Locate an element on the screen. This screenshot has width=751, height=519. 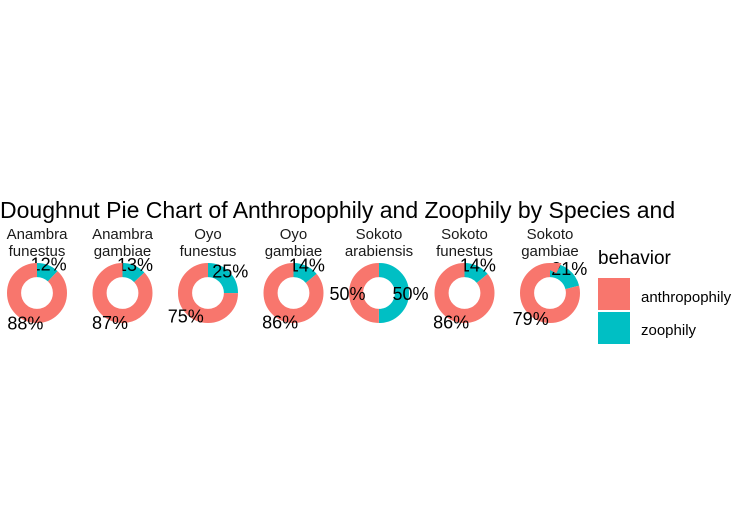
slice-label-anthropophily: 79% is located at coordinates (531, 319).